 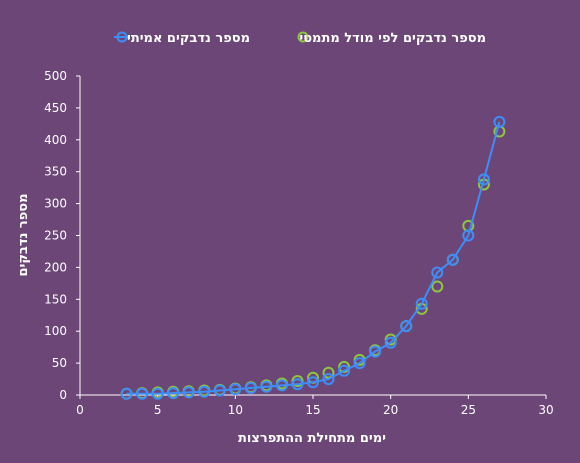 What do you see at coordinates (55, 108) in the screenshot?
I see `y-tick-label: 450` at bounding box center [55, 108].